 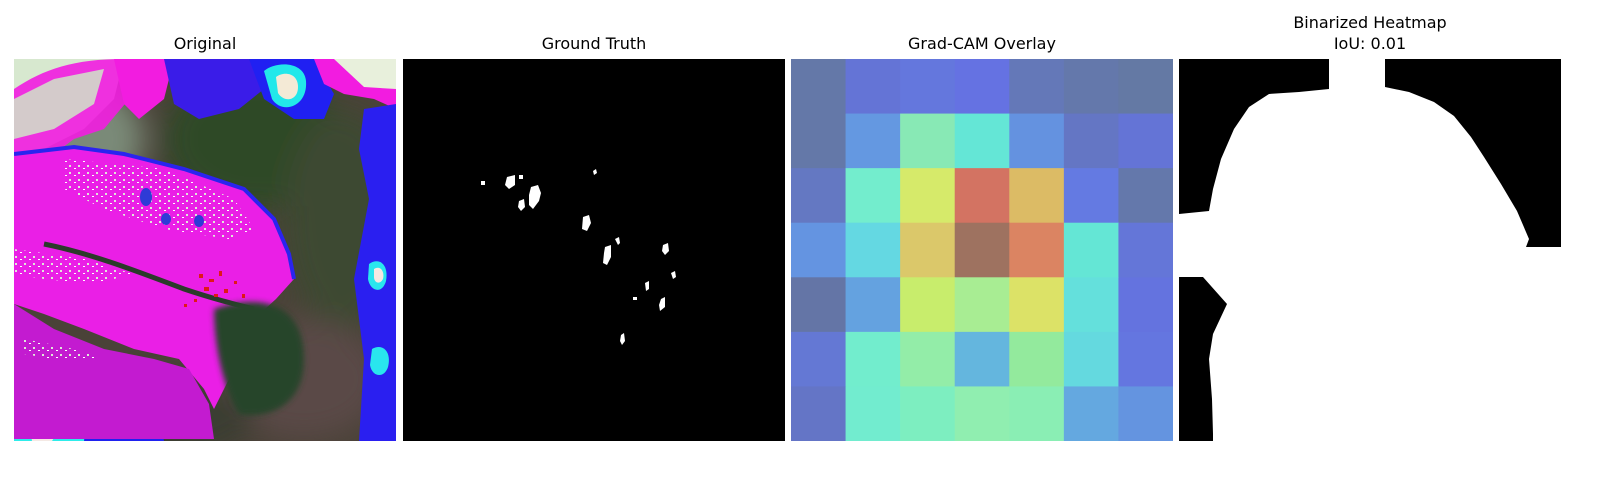 I want to click on iou-label: IoU: 0.01, so click(x=1370, y=43).